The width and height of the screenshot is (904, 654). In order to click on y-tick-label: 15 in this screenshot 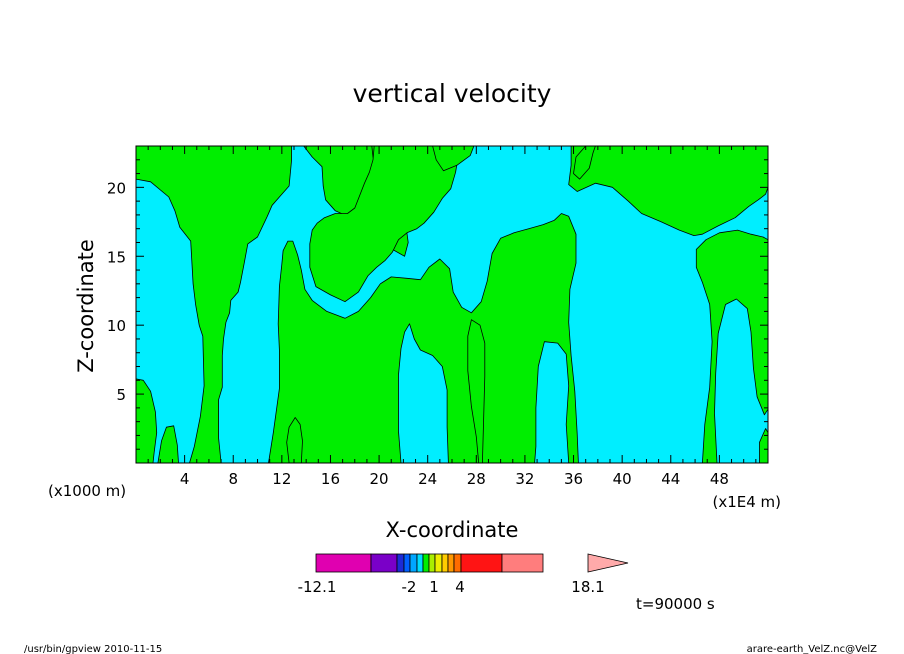, I will do `click(116, 257)`.